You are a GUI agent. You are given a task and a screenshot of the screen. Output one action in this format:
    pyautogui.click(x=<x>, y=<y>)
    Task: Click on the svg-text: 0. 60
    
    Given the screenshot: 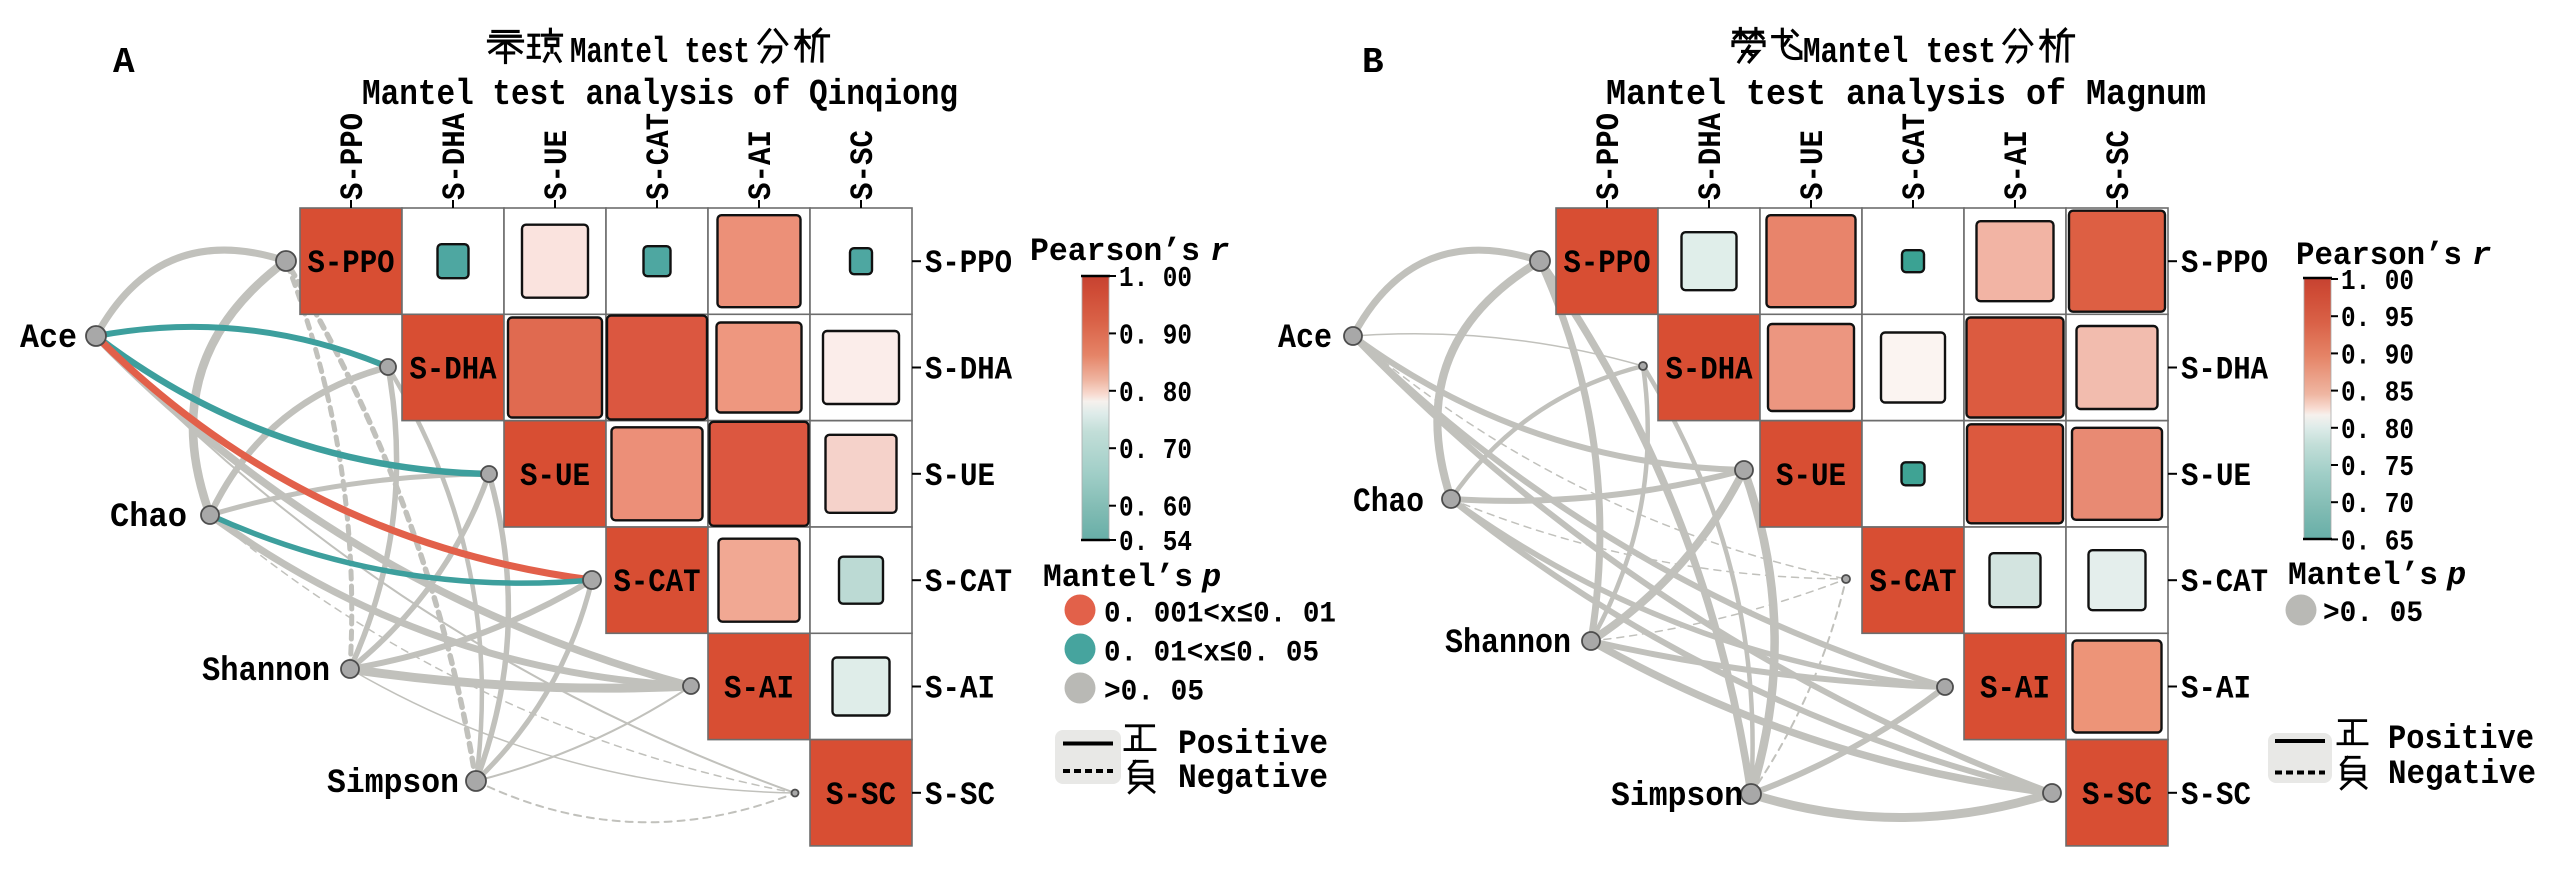 What is the action you would take?
    pyautogui.click(x=1155, y=508)
    